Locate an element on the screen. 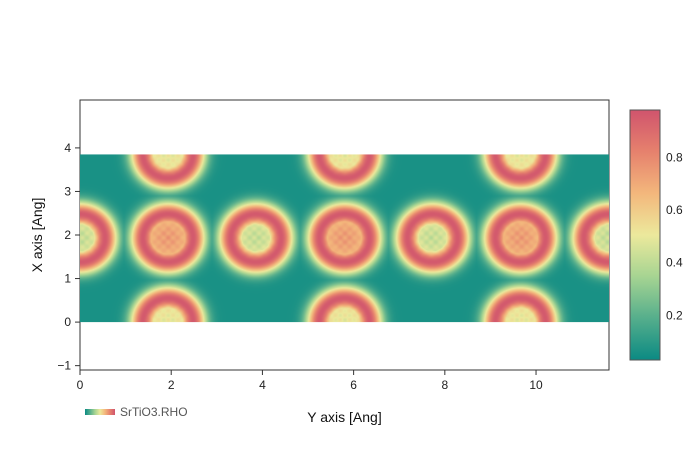  legend: SrTiO3.RHO is located at coordinates (136, 412).